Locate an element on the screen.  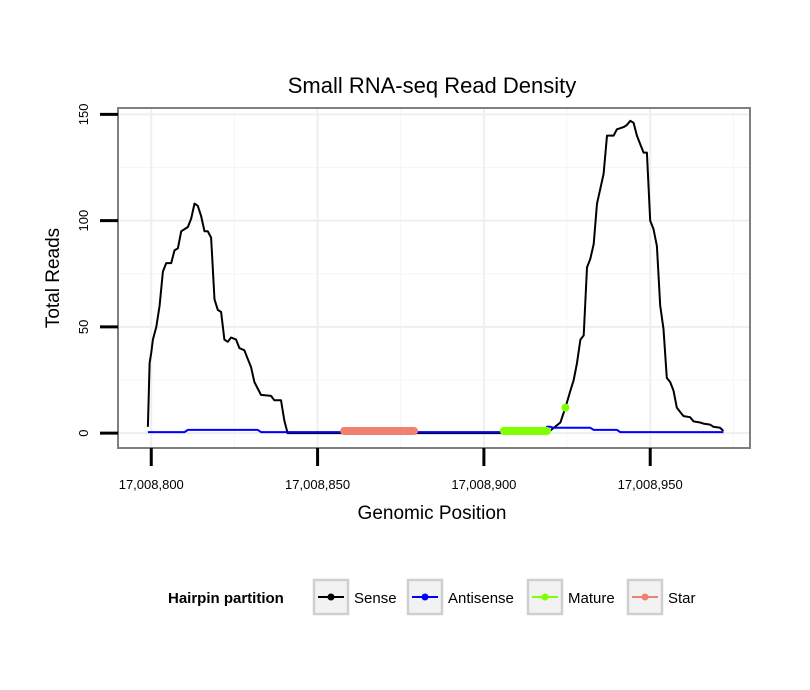
legend-item-mature: Mature is located at coordinates (570, 597).